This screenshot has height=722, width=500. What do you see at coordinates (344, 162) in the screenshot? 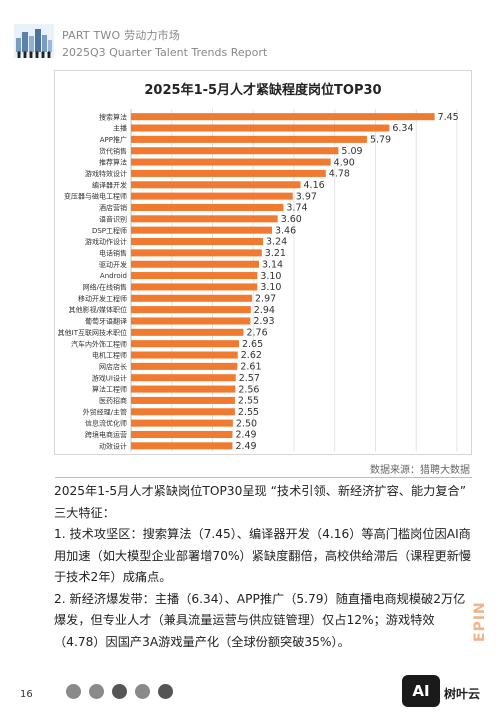
I see `value-label: 4.90` at bounding box center [344, 162].